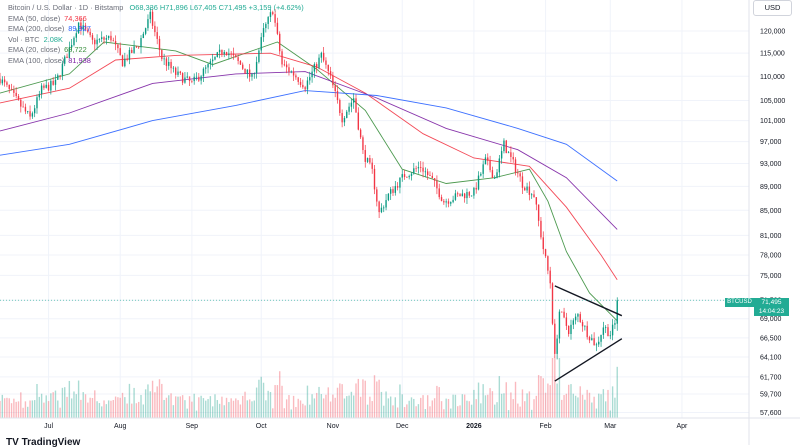 This screenshot has width=800, height=448. I want to click on legend-ema-200: EMA (200, close) 89,927, so click(156, 29).